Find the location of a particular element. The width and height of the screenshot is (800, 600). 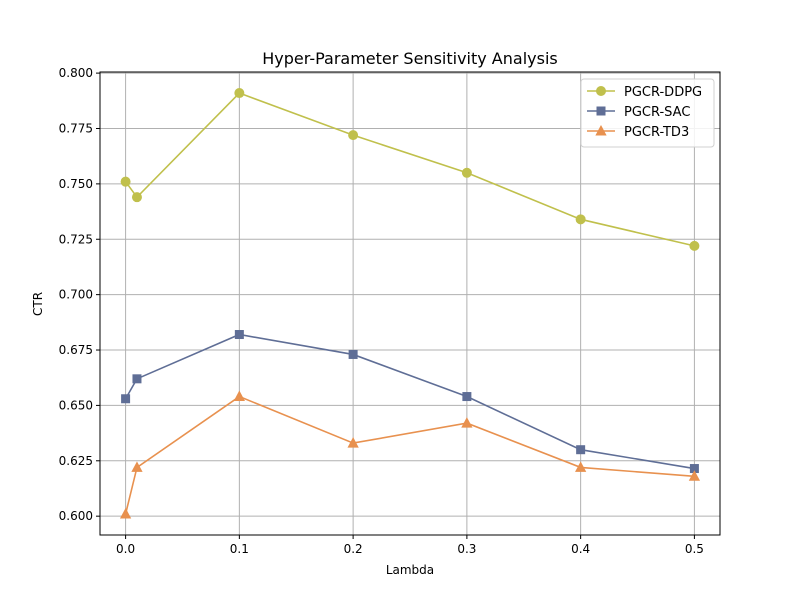

x-tick-label: 0.2 is located at coordinates (353, 549).